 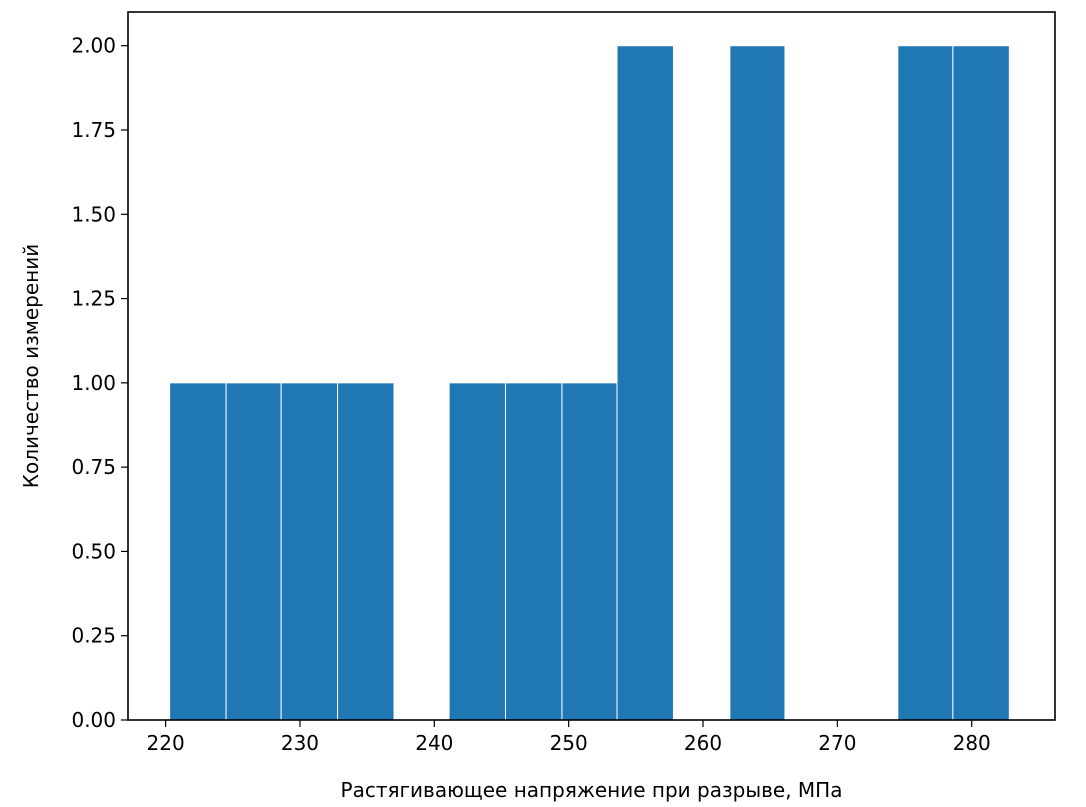 What do you see at coordinates (93, 551) in the screenshot?
I see `y-tick-label: 0.50` at bounding box center [93, 551].